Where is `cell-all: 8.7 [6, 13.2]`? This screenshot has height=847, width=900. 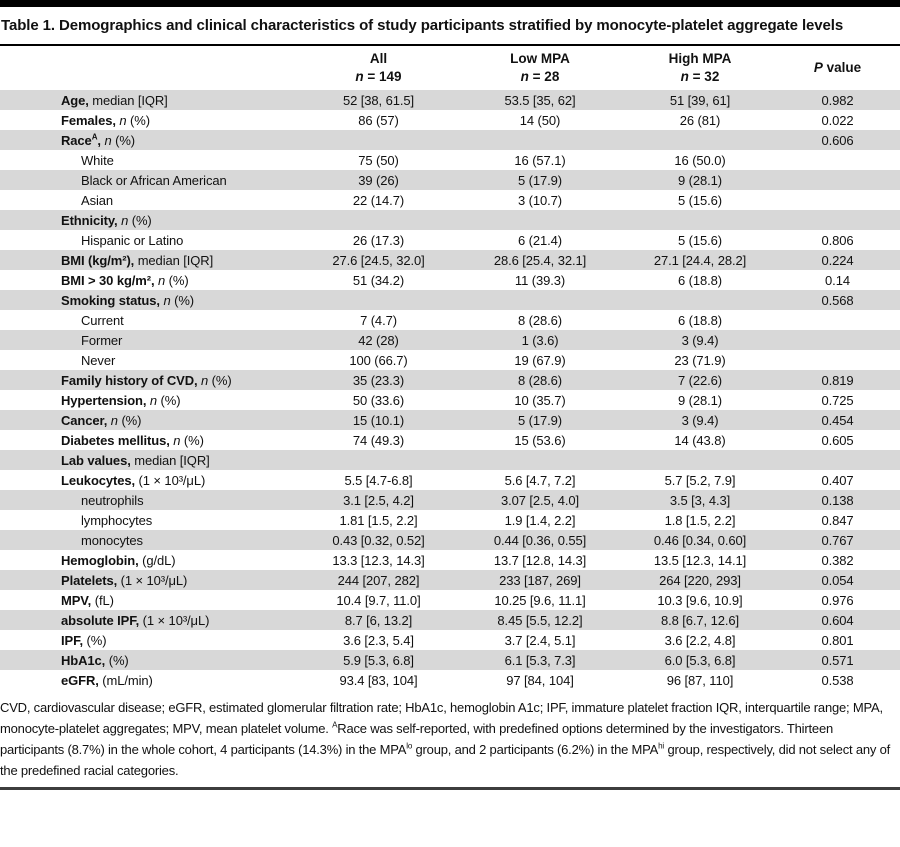 cell-all: 8.7 [6, 13.2] is located at coordinates (378, 620).